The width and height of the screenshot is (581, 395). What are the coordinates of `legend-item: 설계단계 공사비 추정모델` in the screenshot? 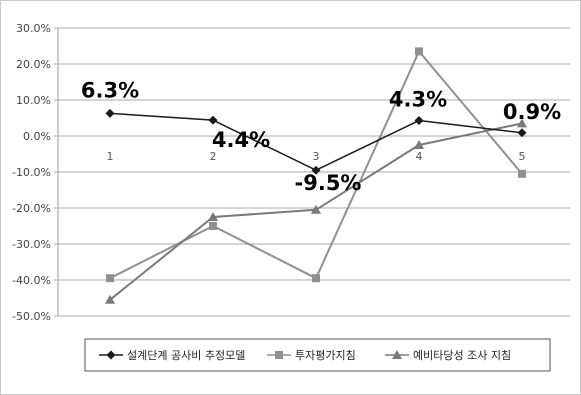 It's located at (172, 355).